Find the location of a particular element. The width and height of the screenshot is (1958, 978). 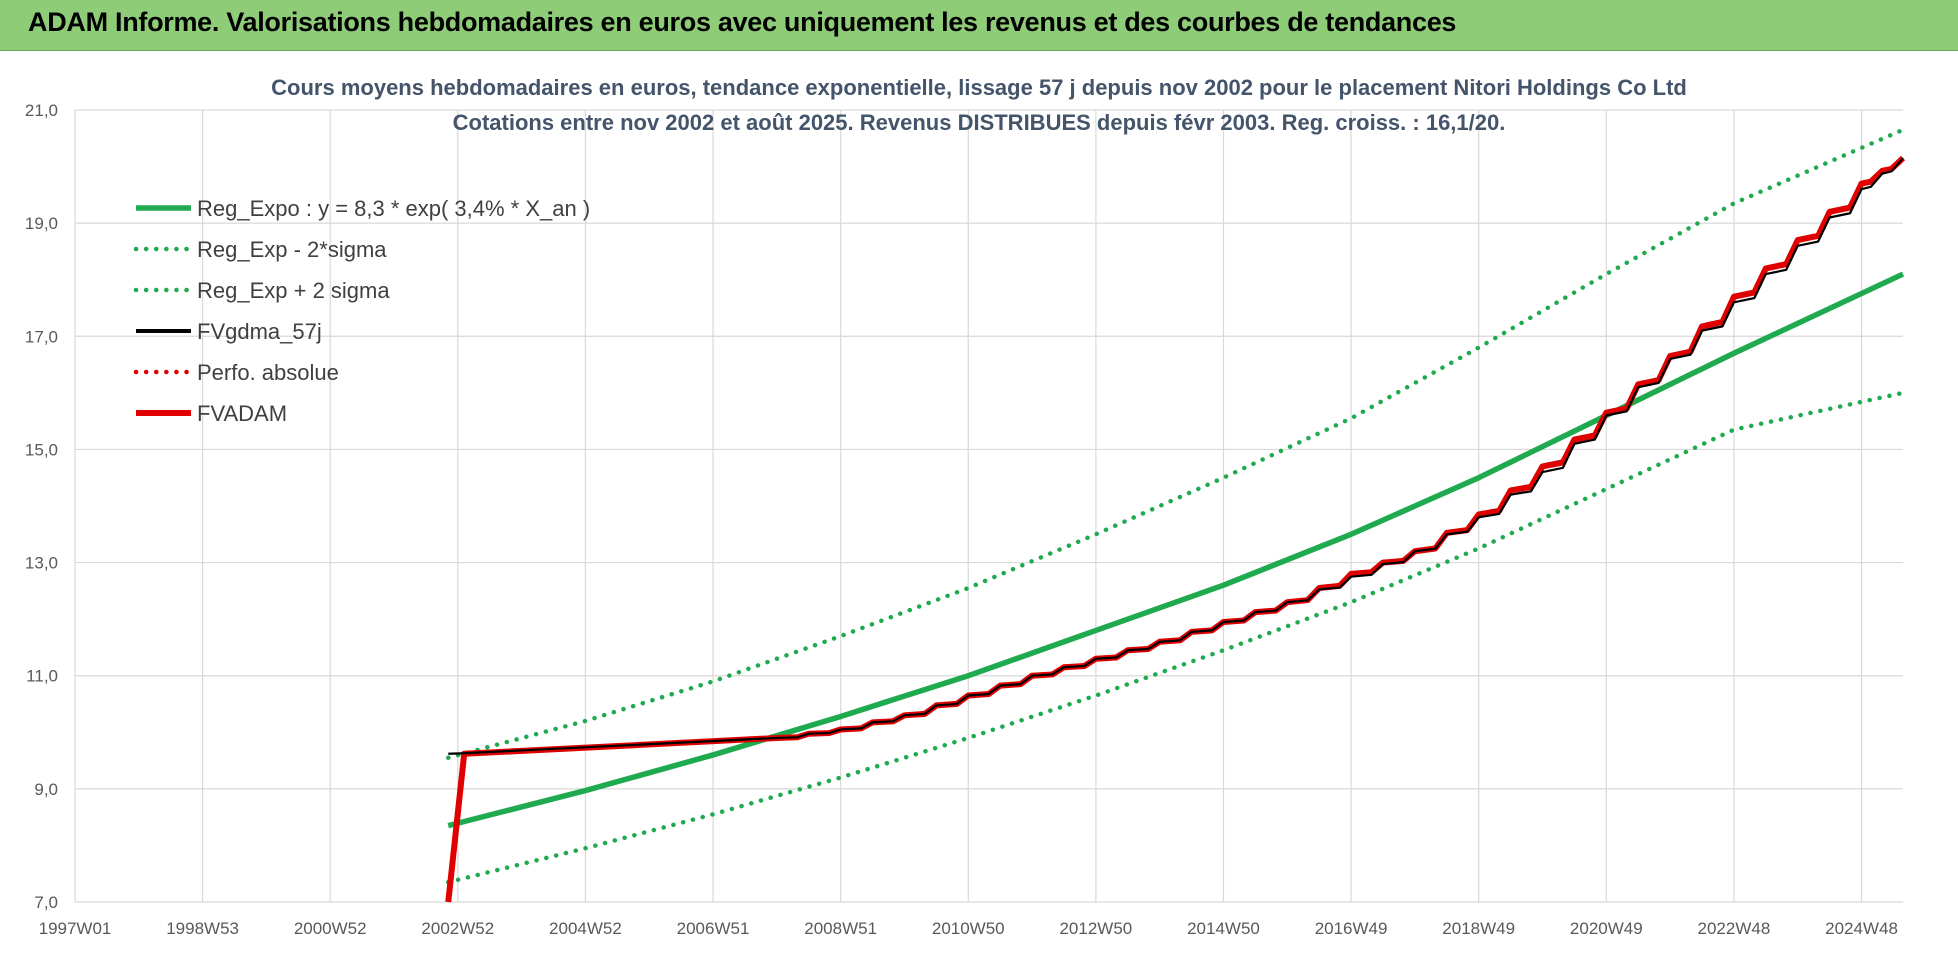

legend-label: Reg_Exp + 2 sigma is located at coordinates (293, 290).